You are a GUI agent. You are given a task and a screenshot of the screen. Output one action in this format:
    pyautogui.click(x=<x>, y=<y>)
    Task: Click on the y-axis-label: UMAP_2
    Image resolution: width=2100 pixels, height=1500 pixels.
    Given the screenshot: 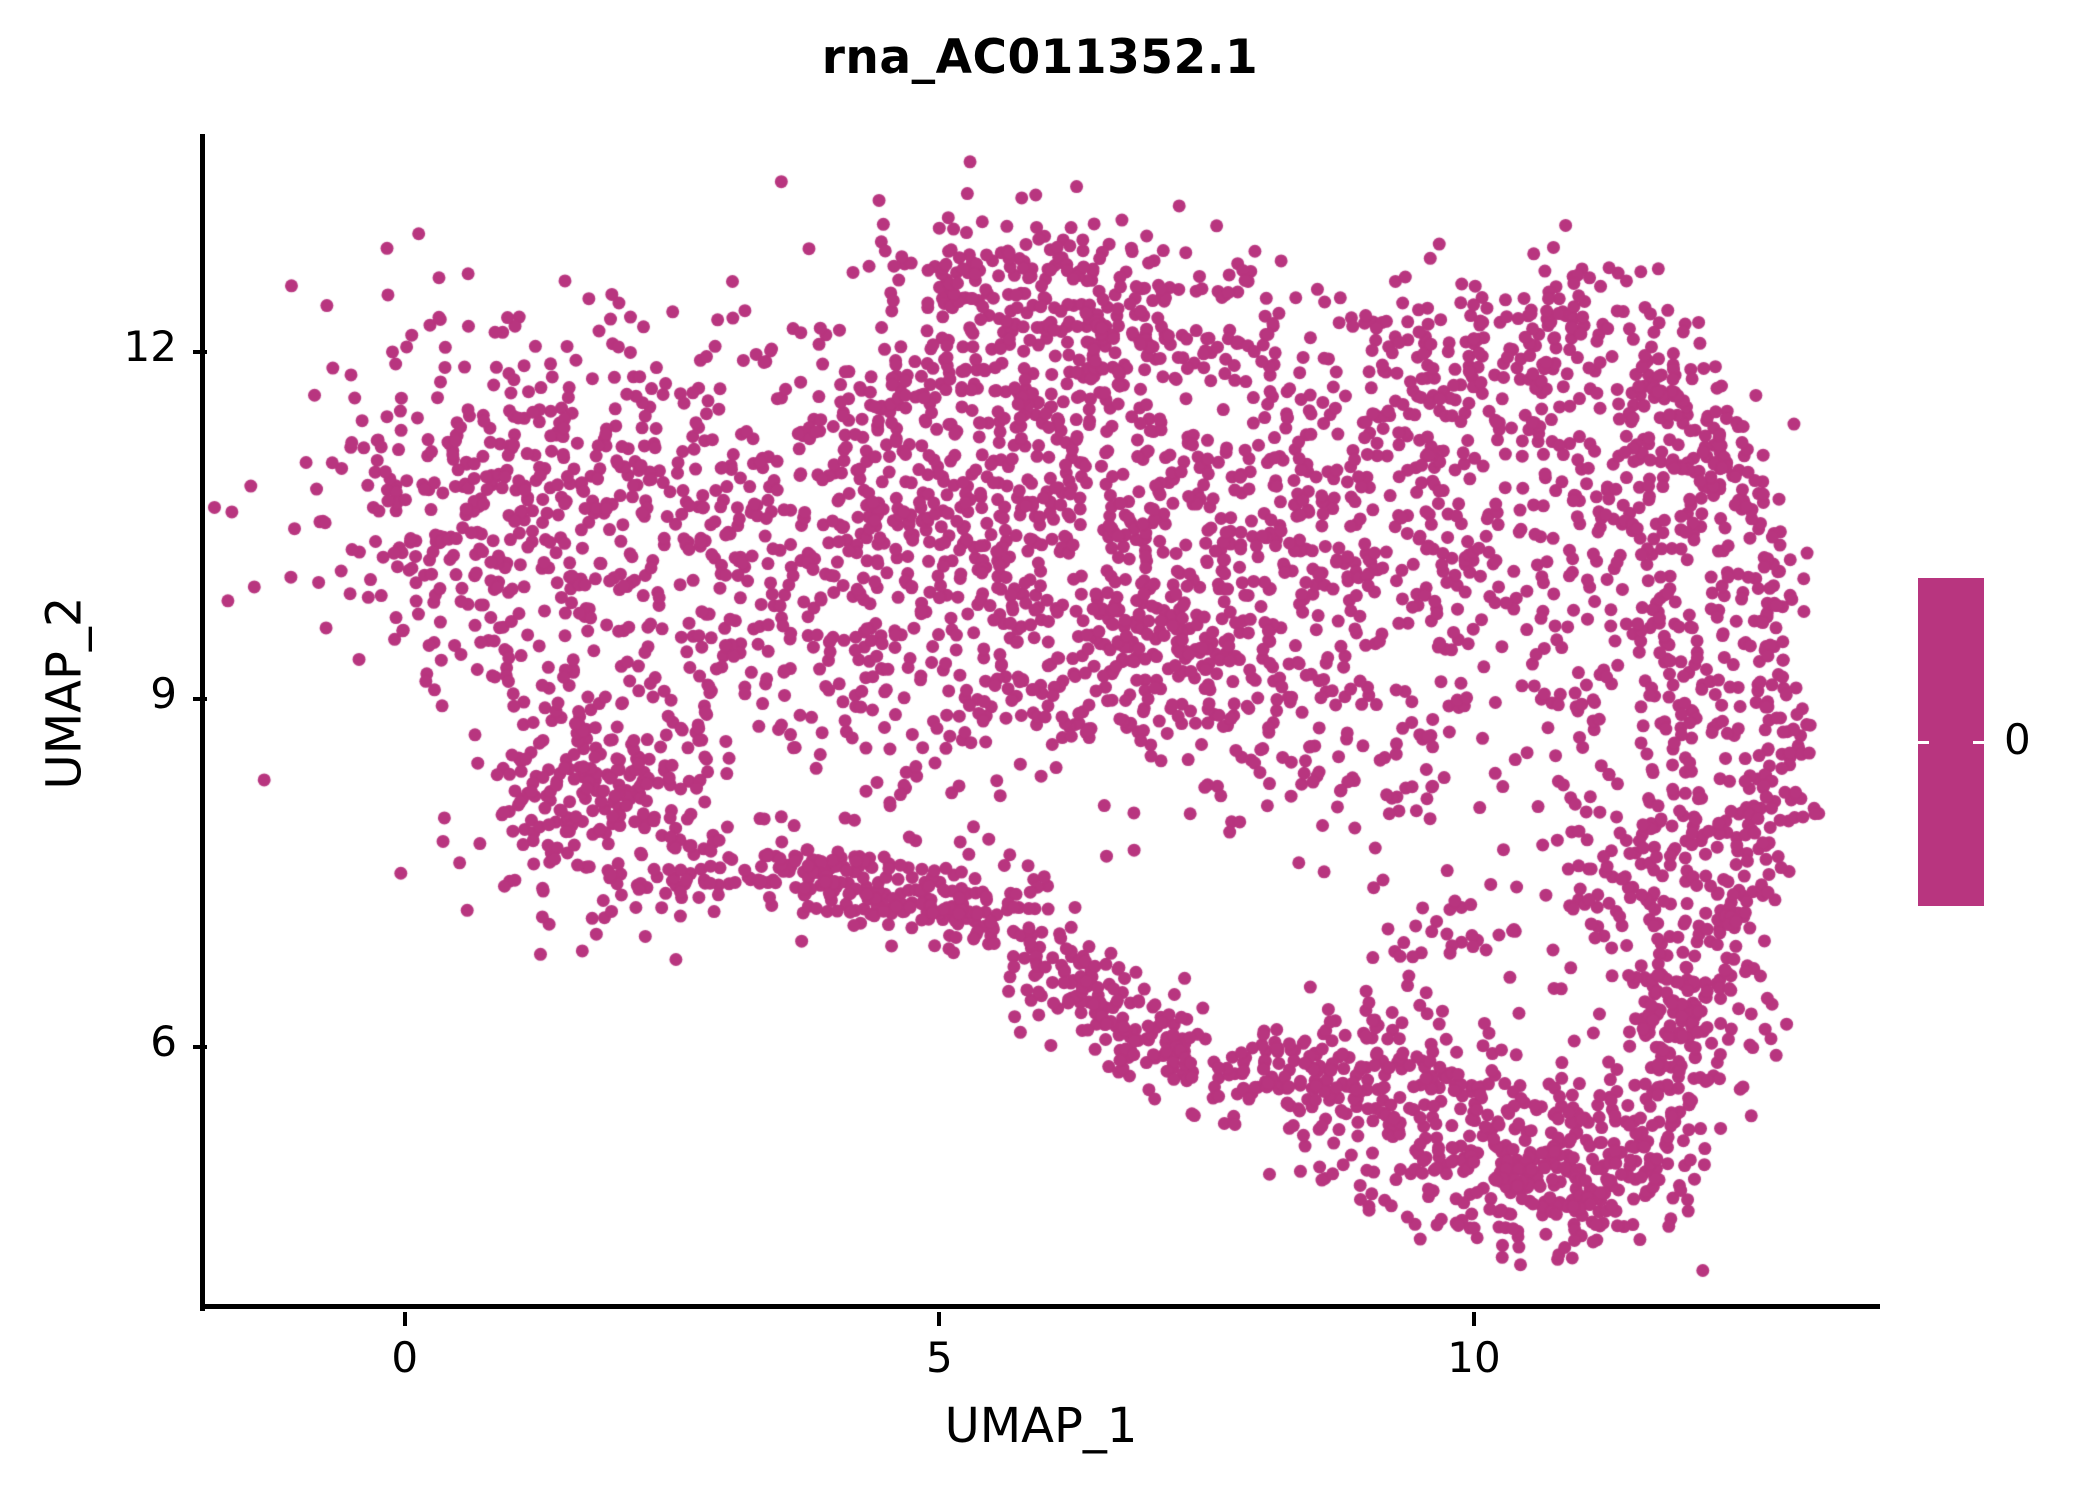 What is the action you would take?
    pyautogui.click(x=64, y=693)
    